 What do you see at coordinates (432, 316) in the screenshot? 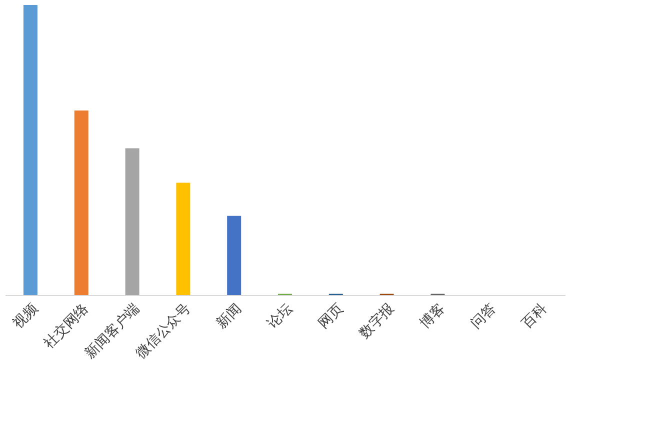
I see `x-tick-label: 博客` at bounding box center [432, 316].